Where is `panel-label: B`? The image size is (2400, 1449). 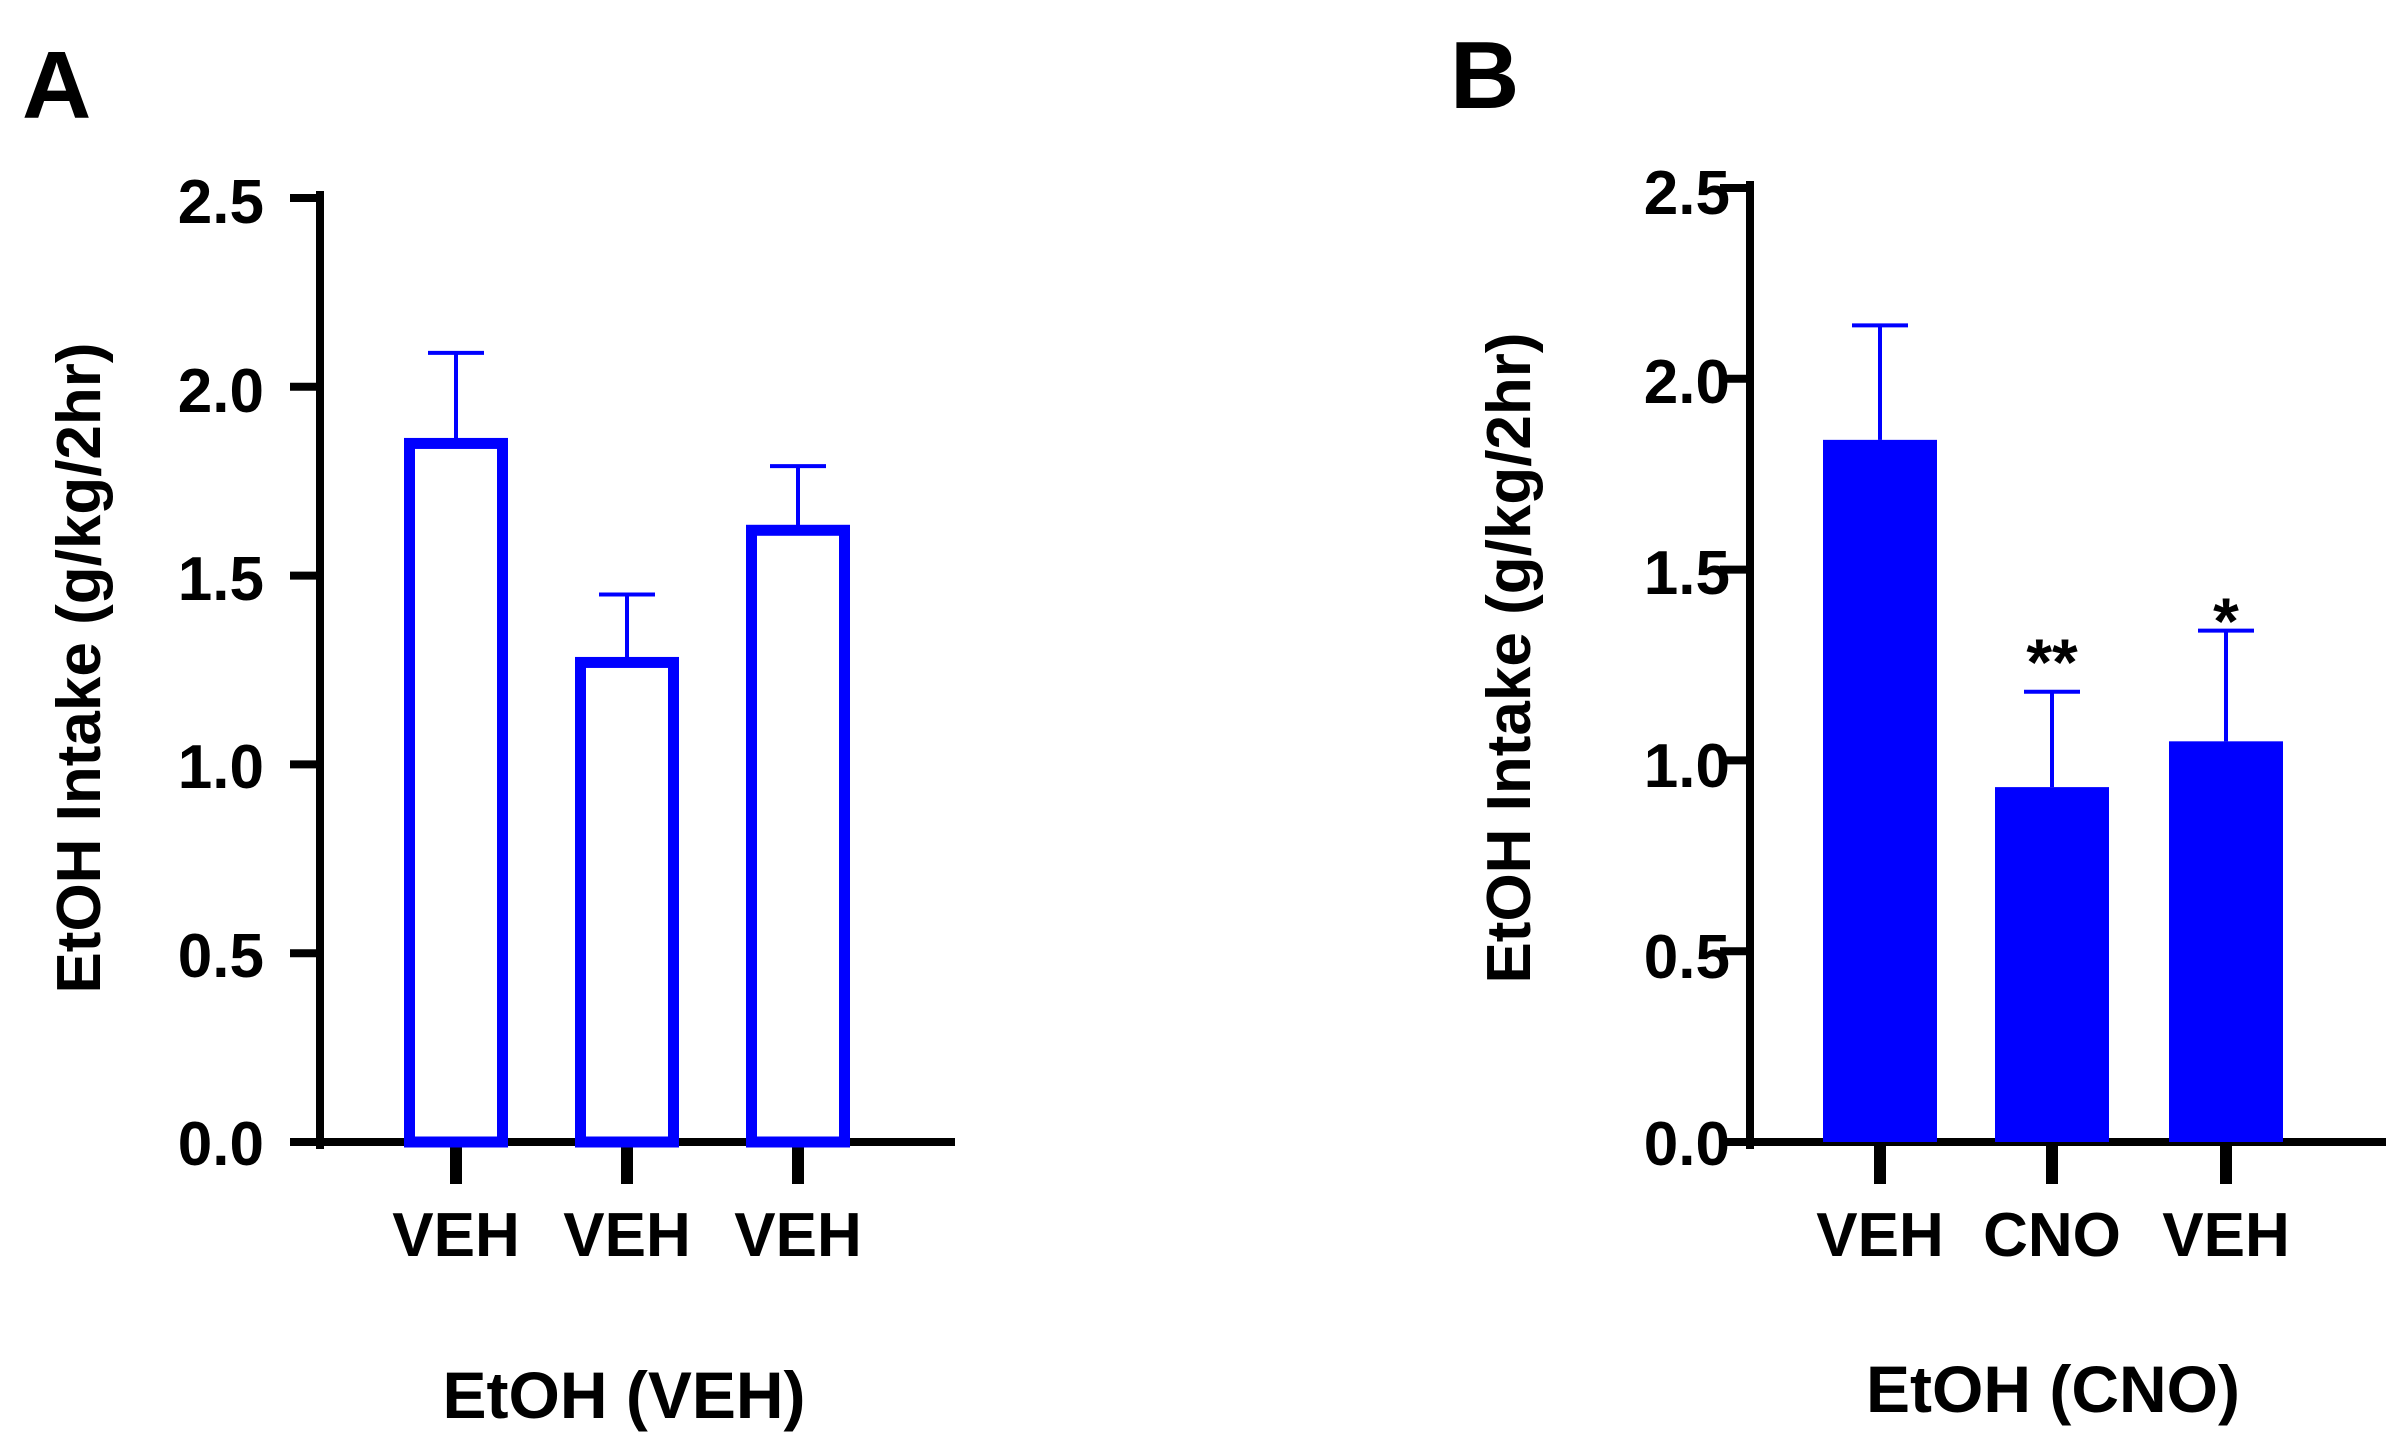
panel-label: B is located at coordinates (1484, 75).